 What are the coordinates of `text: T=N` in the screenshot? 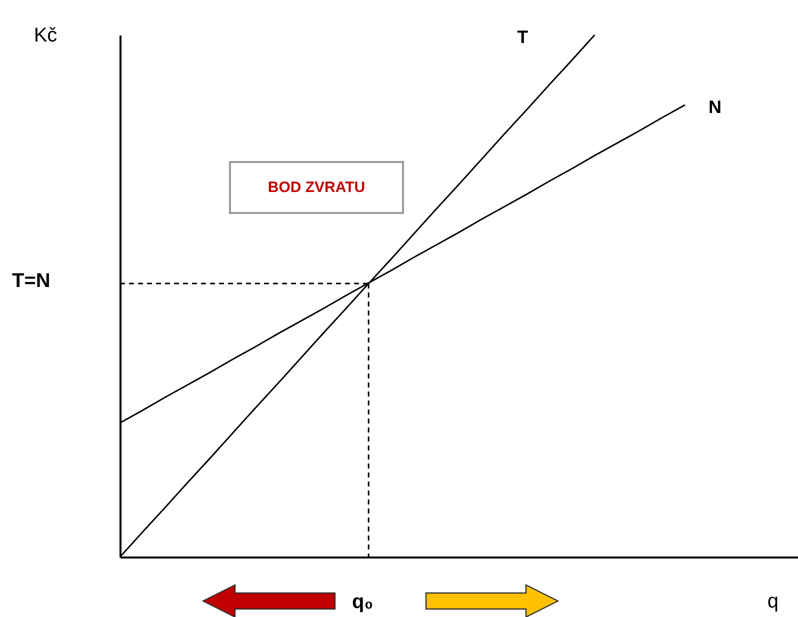 It's located at (31, 281).